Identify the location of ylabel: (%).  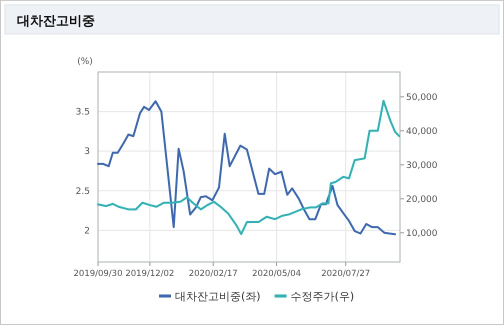
(85, 62).